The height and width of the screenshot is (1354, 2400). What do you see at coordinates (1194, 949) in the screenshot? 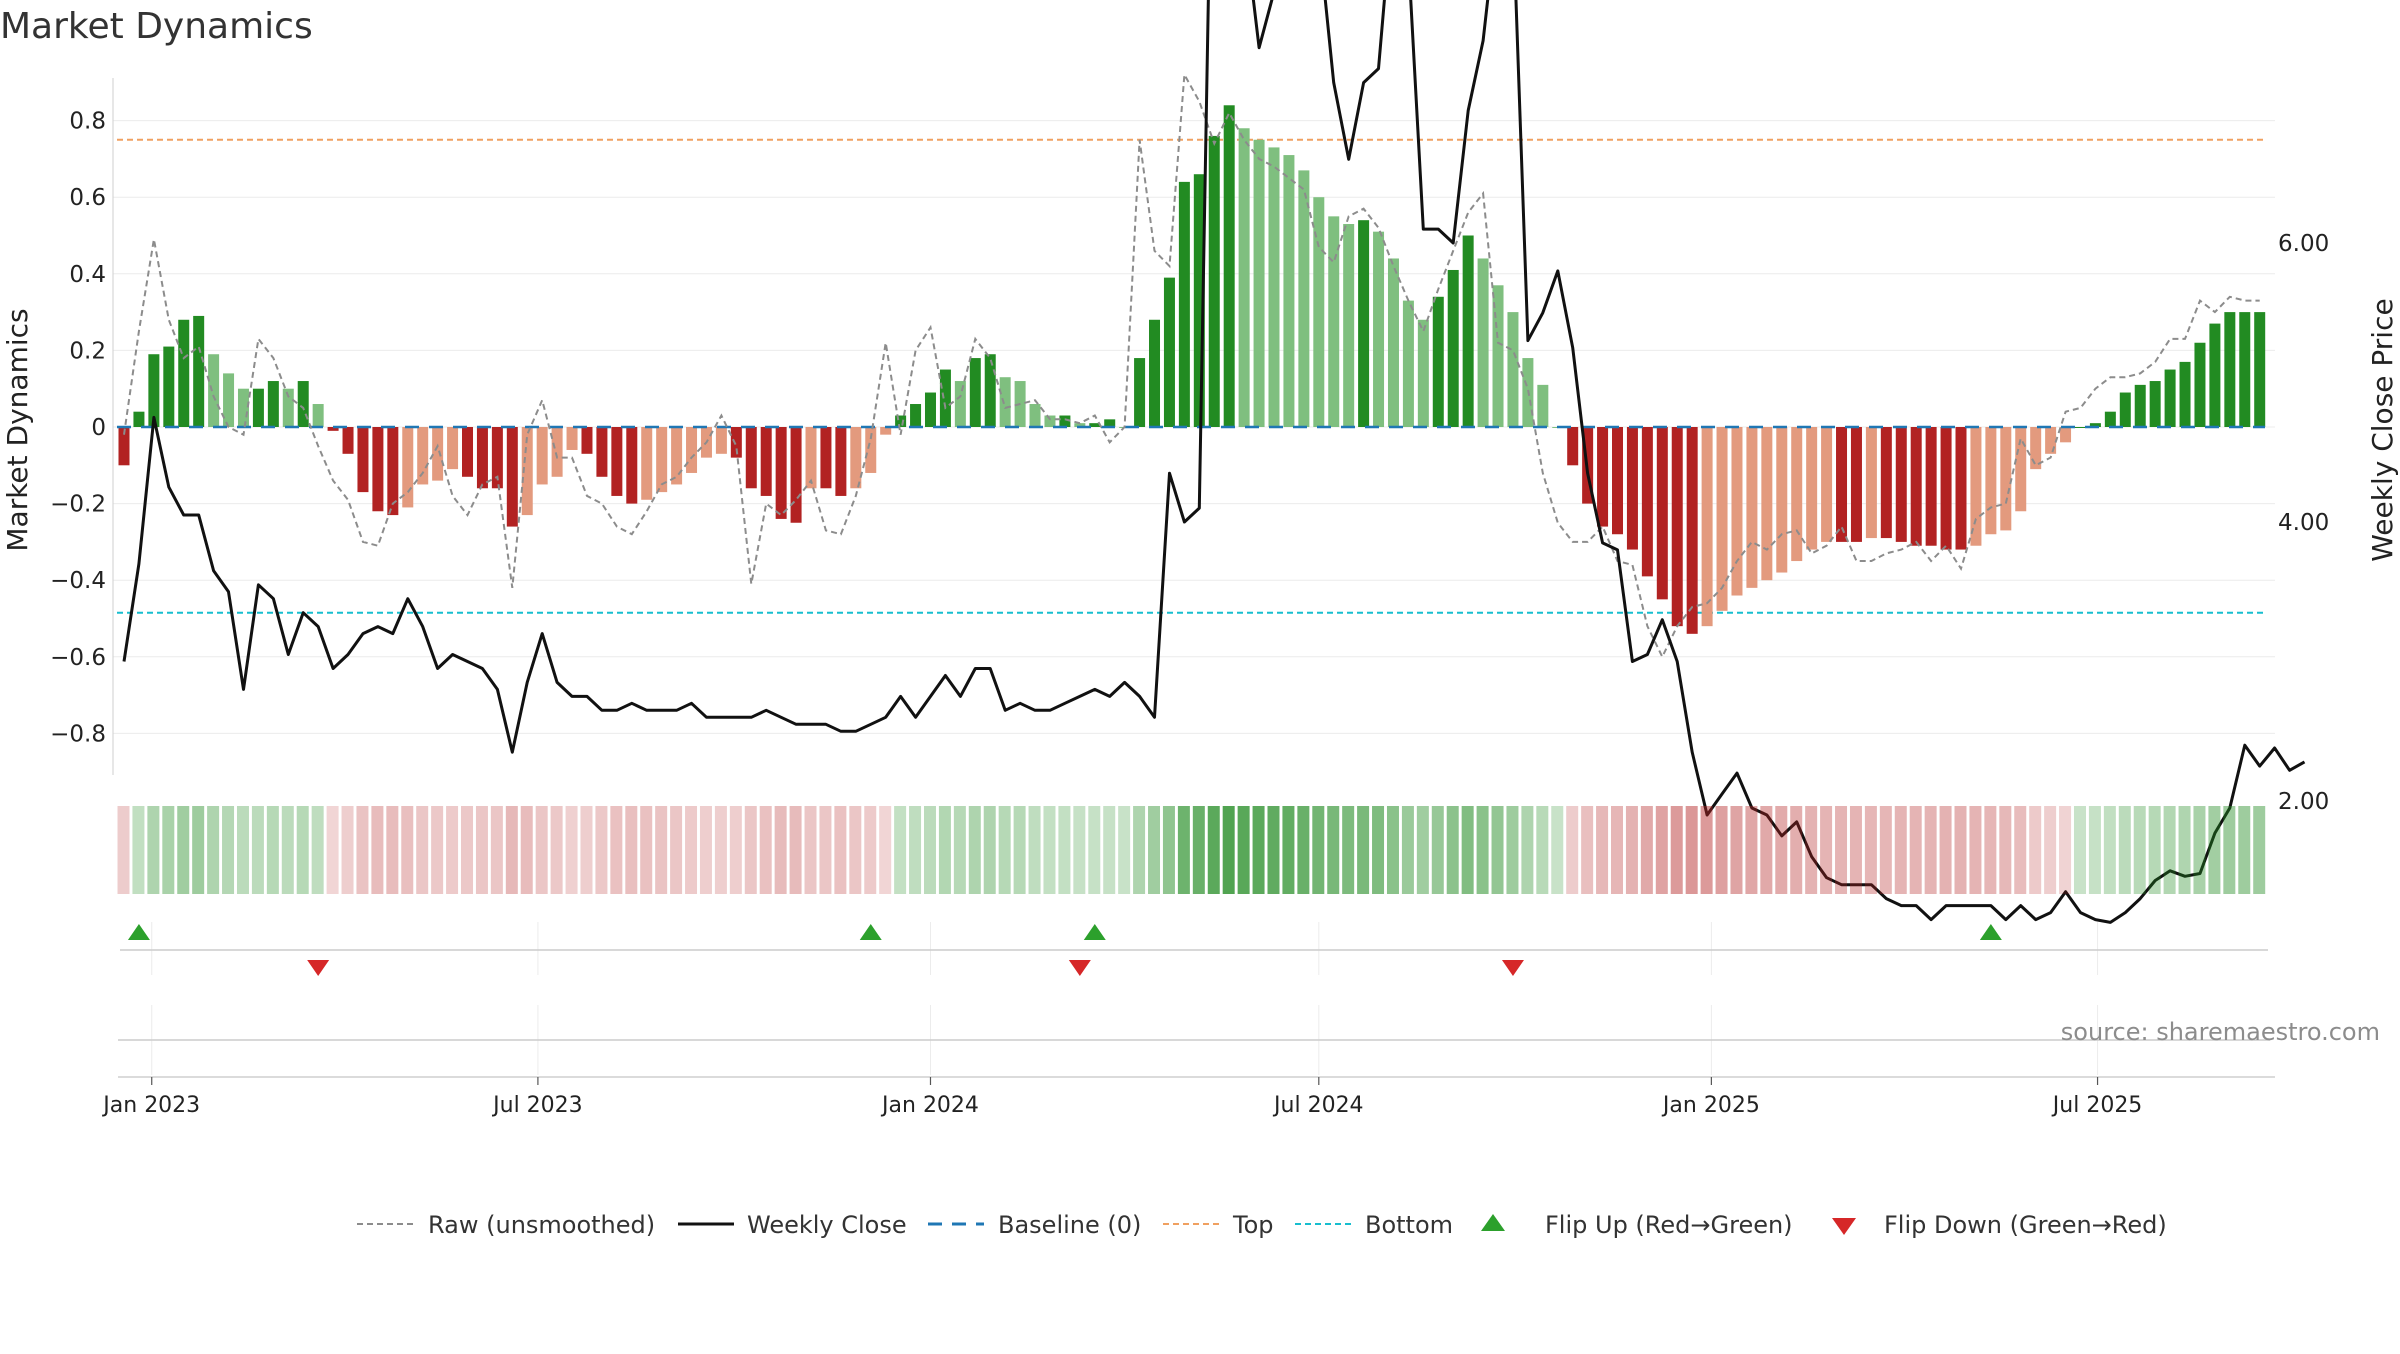
I see `flip-signal-panel` at bounding box center [1194, 949].